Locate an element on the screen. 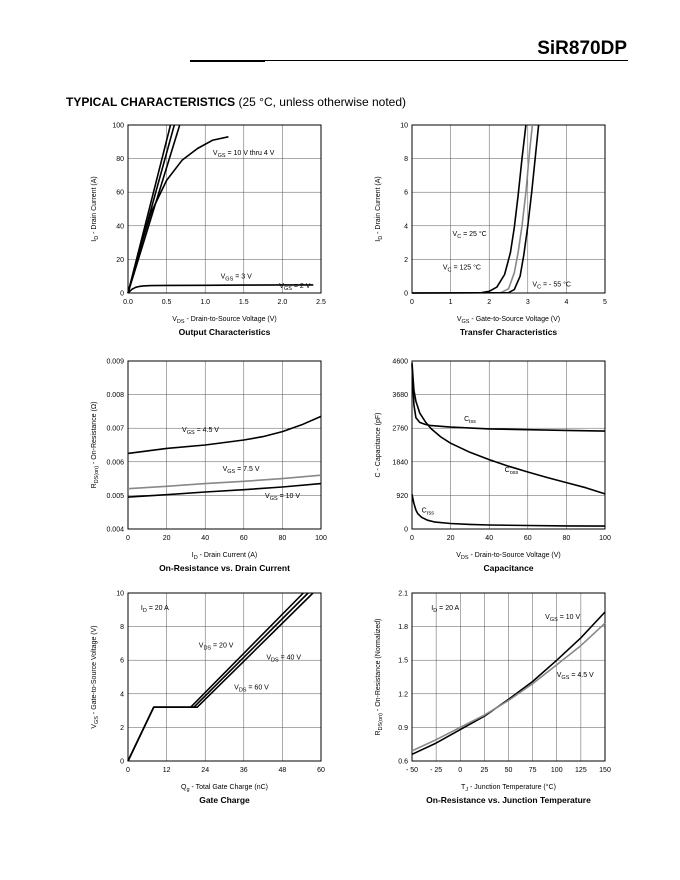 The image size is (680, 880). annotation-label: ID = 20 A is located at coordinates (445, 609).